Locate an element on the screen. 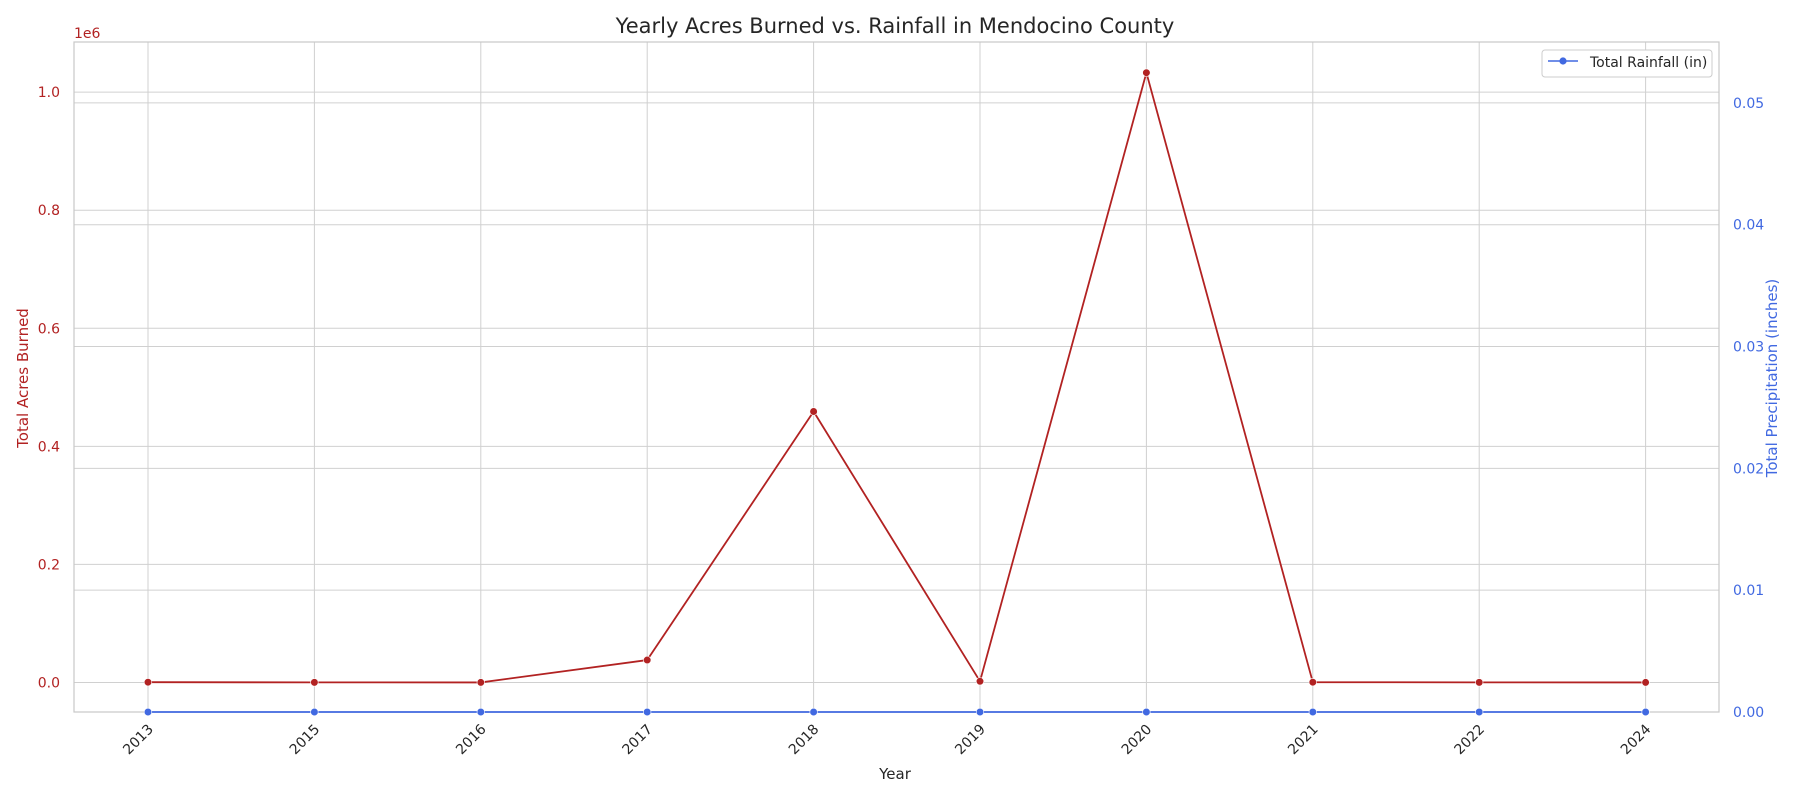  legend-swatch-marker is located at coordinates (1563, 61).